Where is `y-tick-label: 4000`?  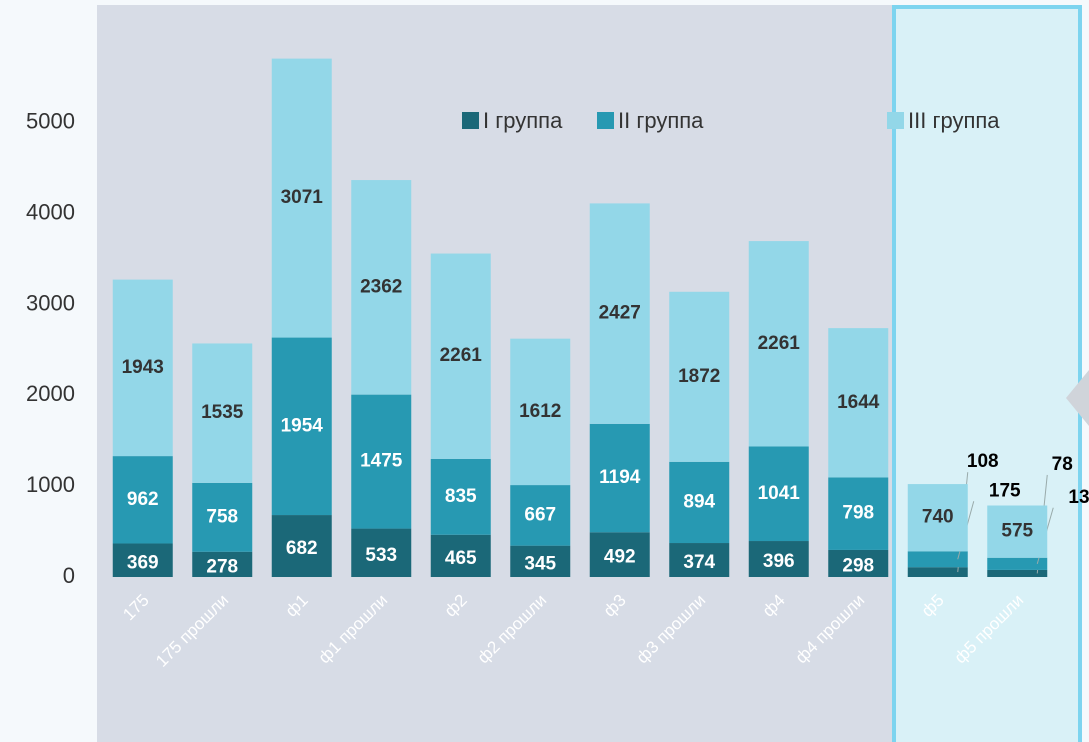
y-tick-label: 4000 is located at coordinates (50, 211).